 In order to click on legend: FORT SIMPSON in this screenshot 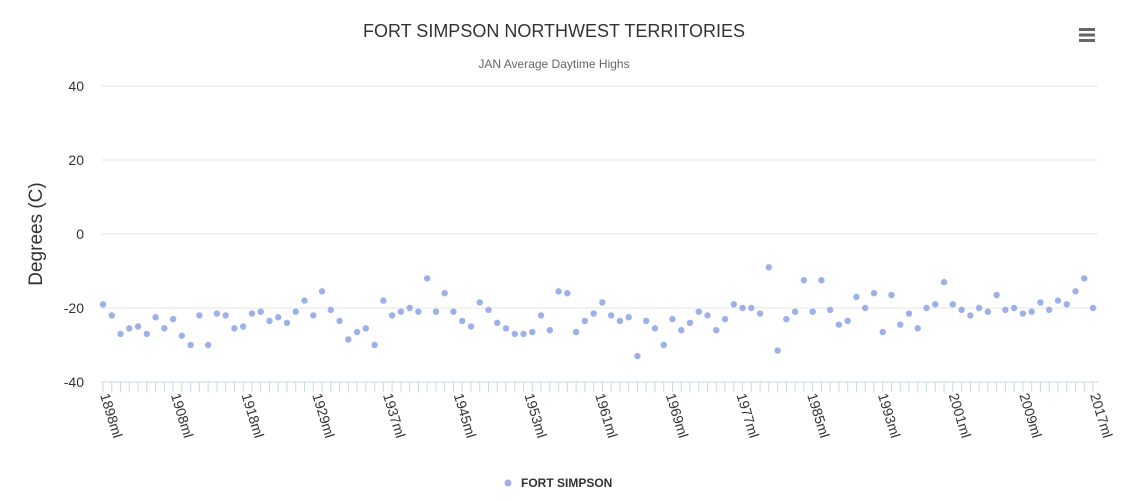, I will do `click(558, 483)`.